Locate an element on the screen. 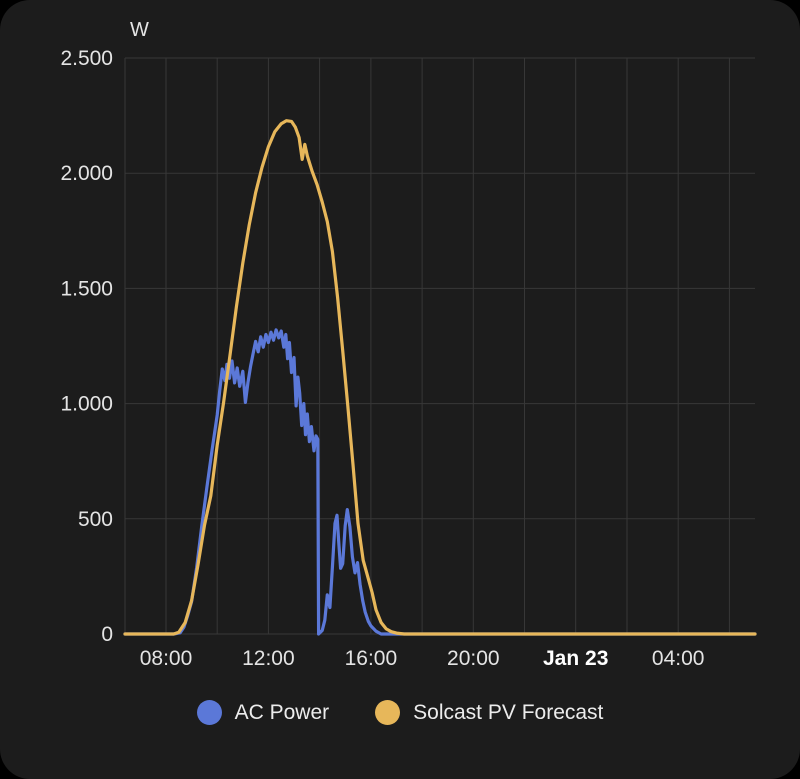 This screenshot has width=800, height=779. x-axis-tick-label: 20:00 is located at coordinates (473, 658).